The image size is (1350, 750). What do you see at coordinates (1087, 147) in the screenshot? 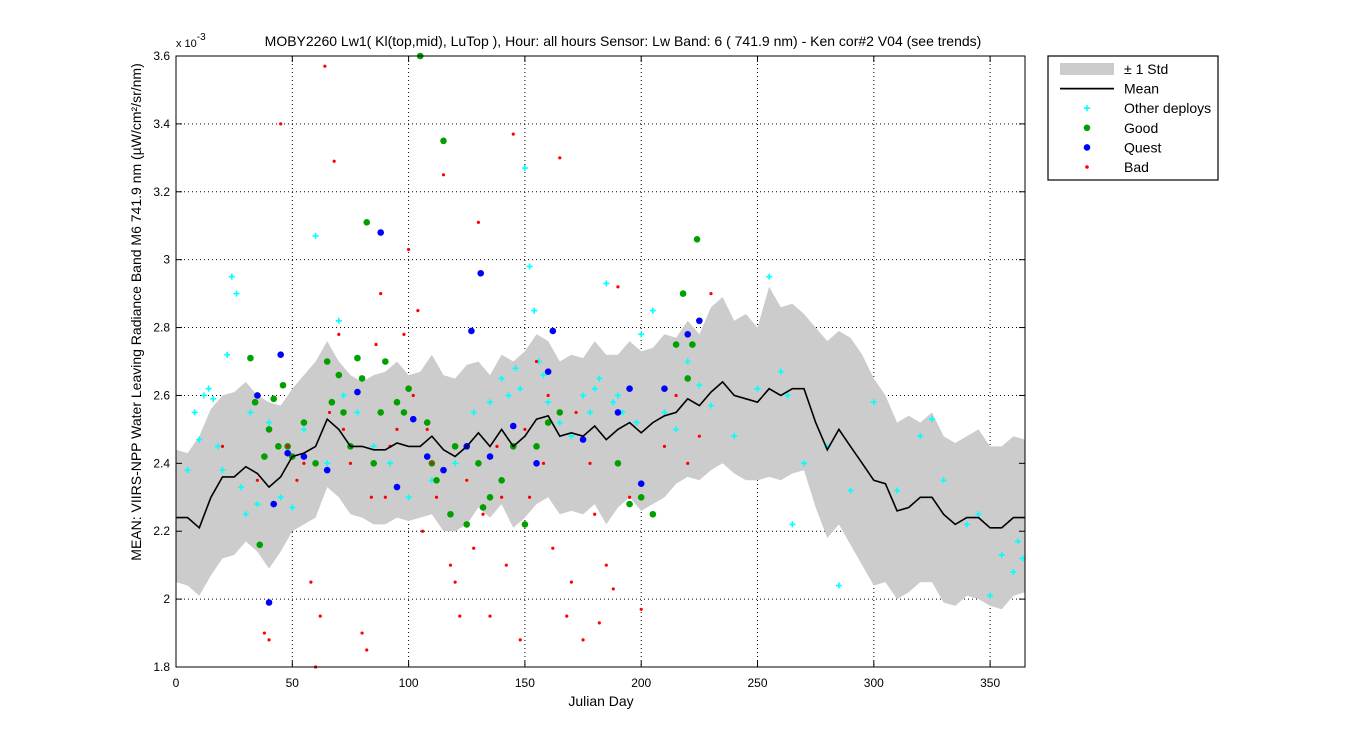
I see `legend-swatch-dot` at bounding box center [1087, 147].